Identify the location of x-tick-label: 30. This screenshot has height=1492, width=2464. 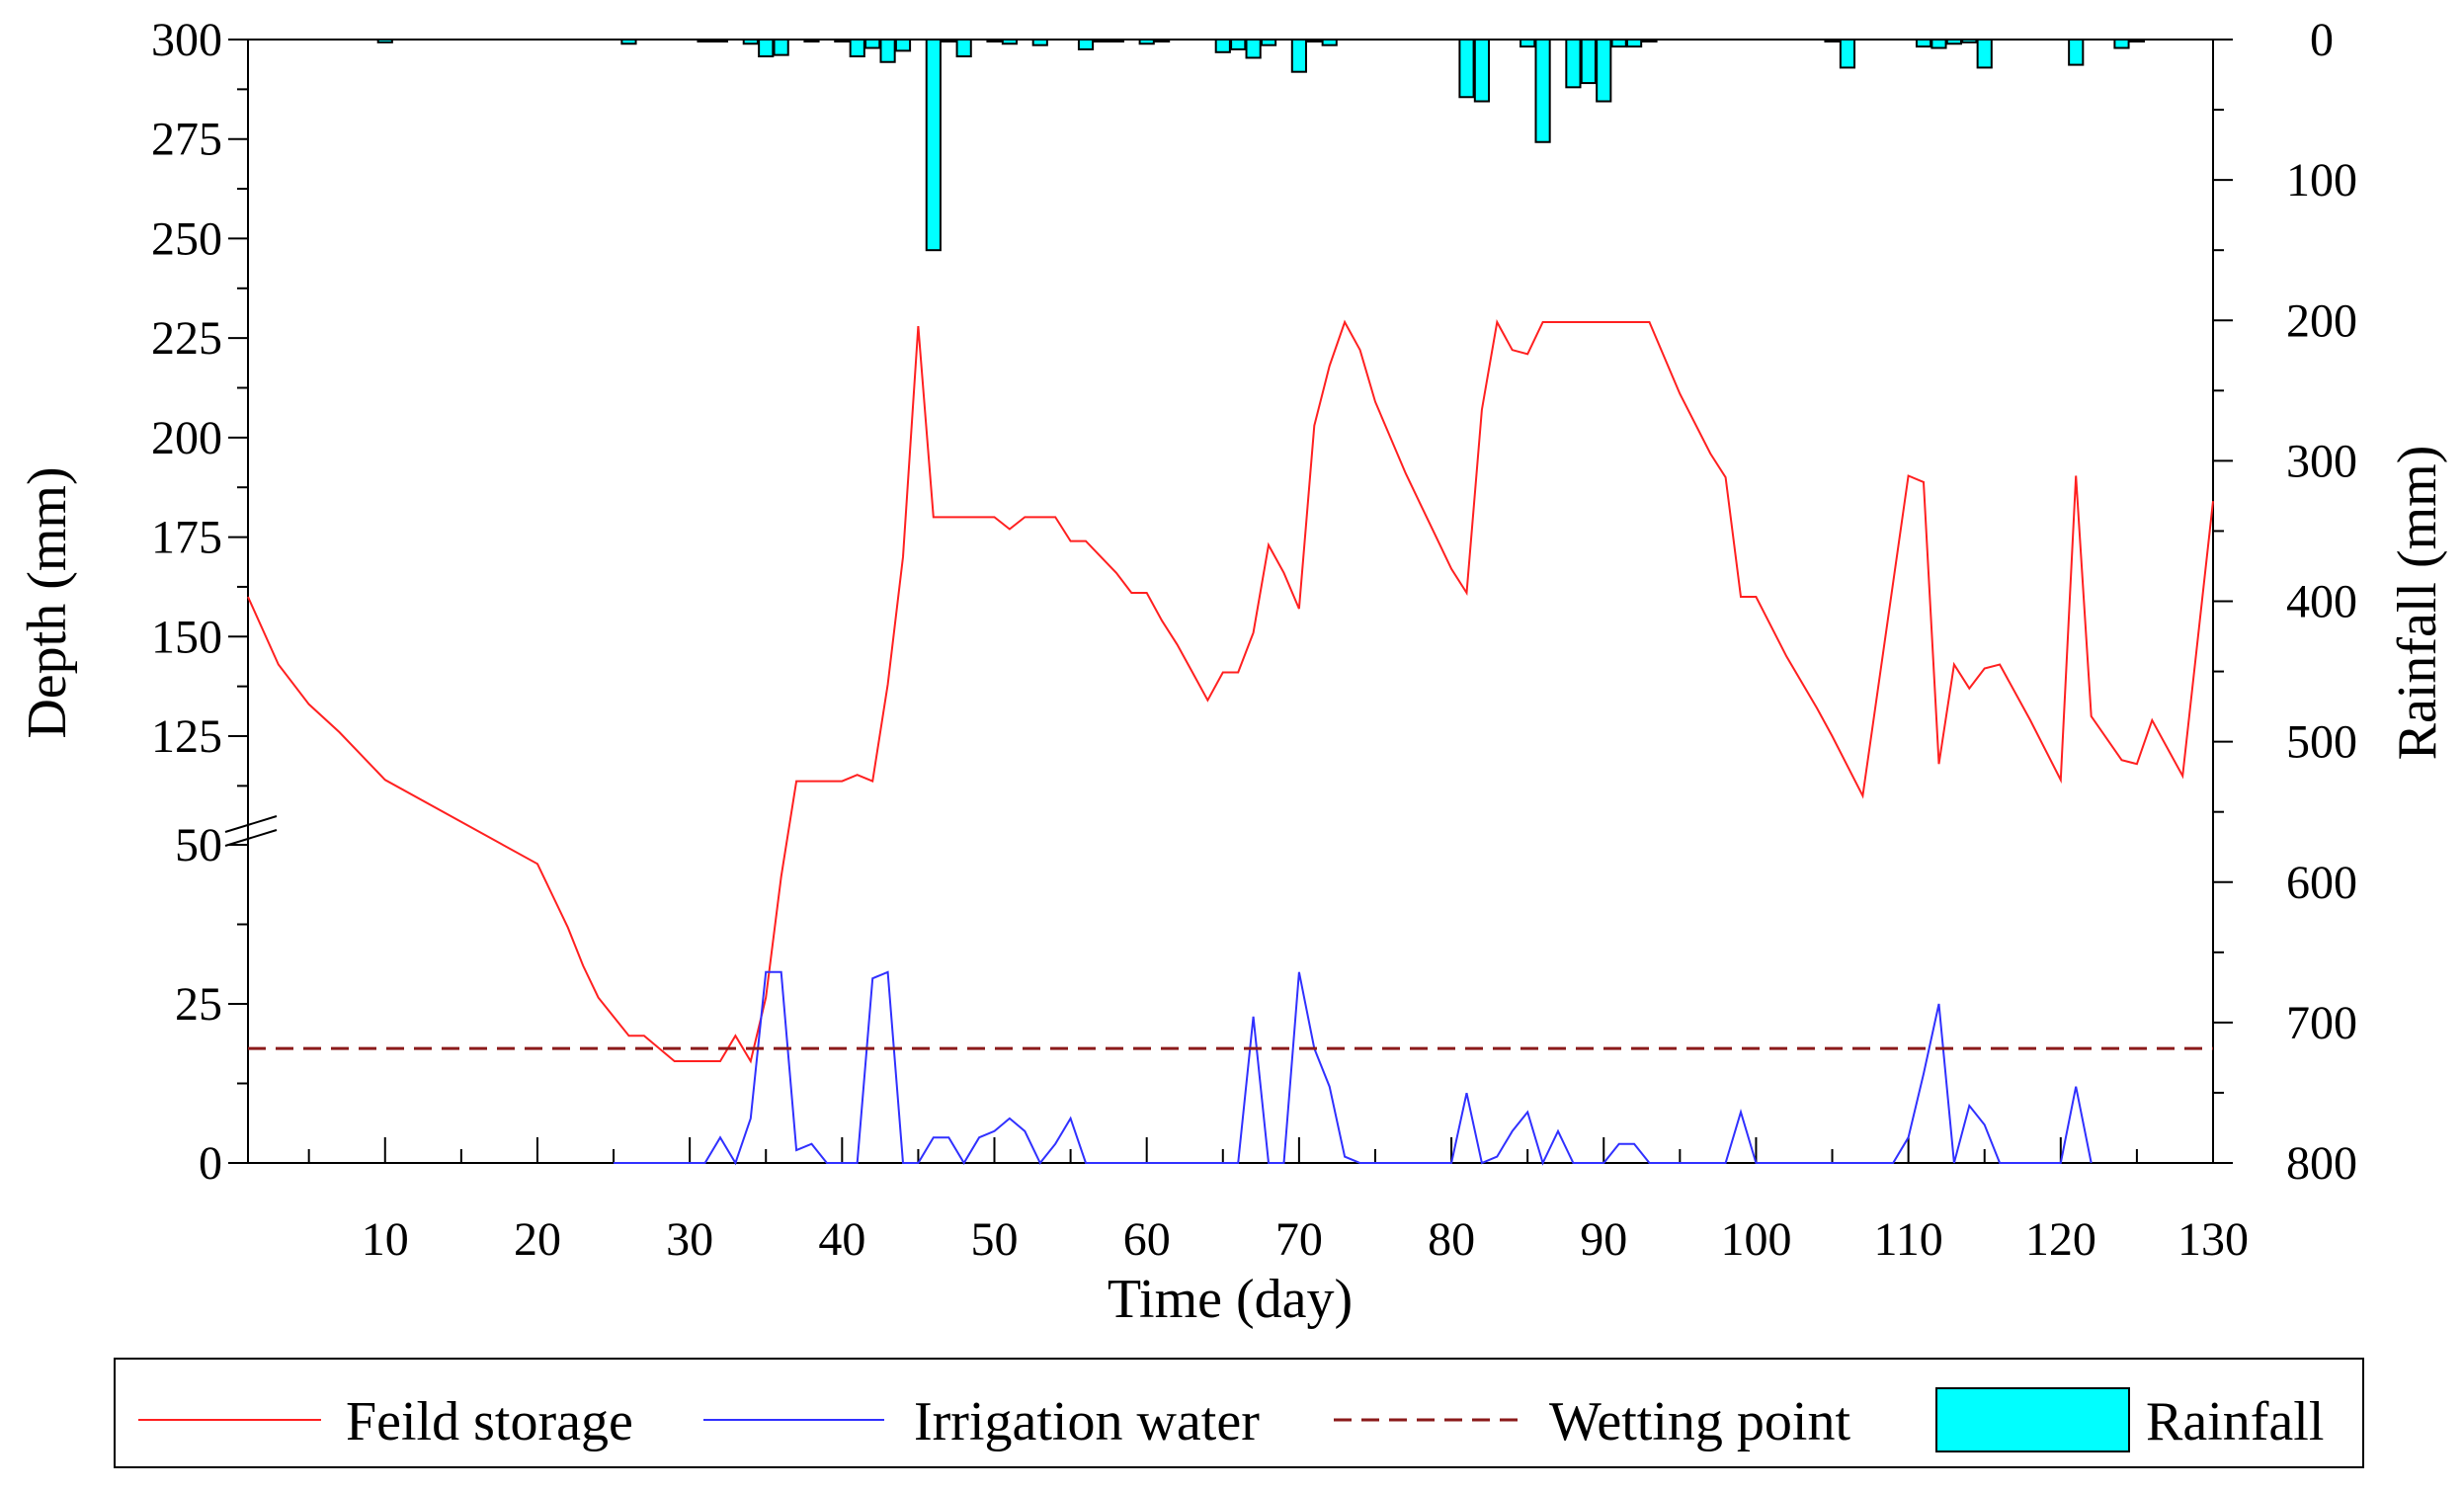
(689, 1239).